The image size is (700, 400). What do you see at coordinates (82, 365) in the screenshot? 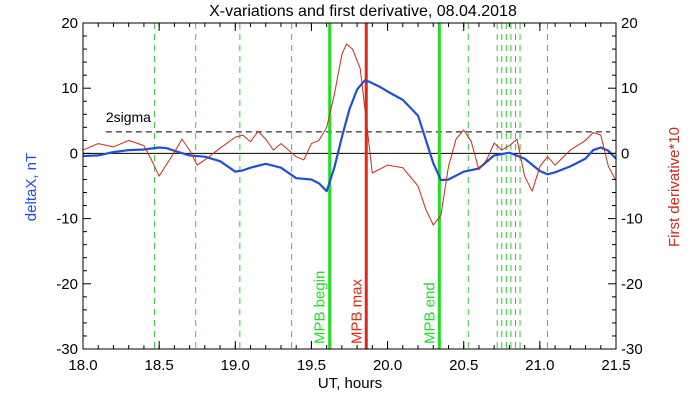
I see `x-tick-label-0: 18.0` at bounding box center [82, 365].